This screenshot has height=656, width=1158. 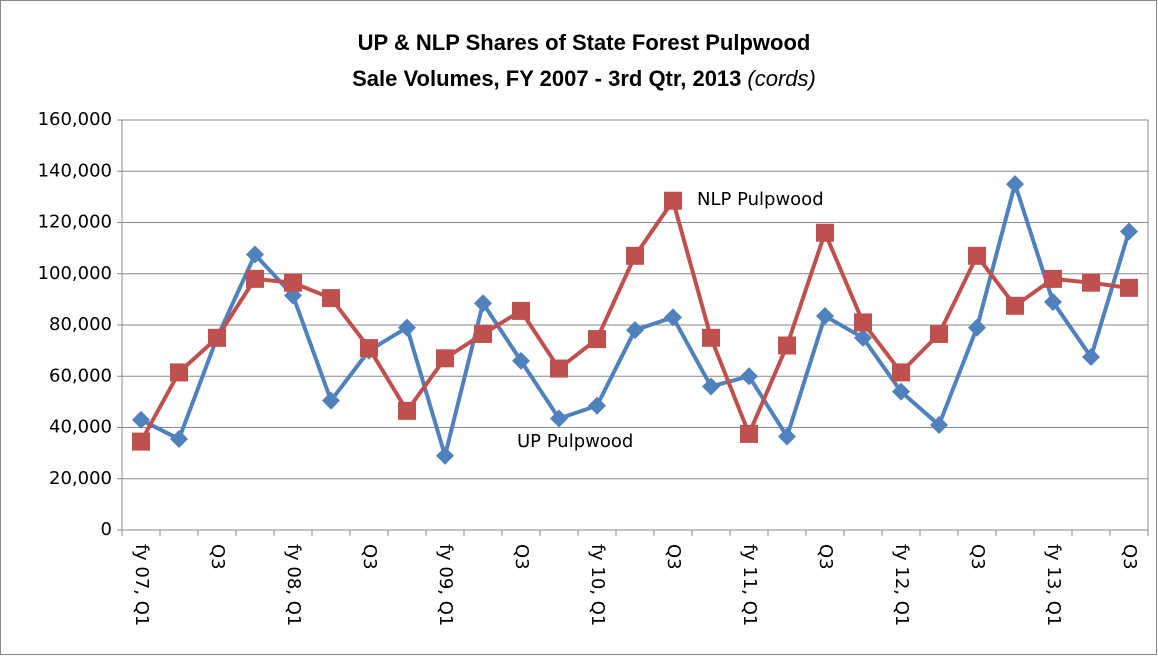 I want to click on x-tick-label: fy 09, Q1, so click(x=445, y=585).